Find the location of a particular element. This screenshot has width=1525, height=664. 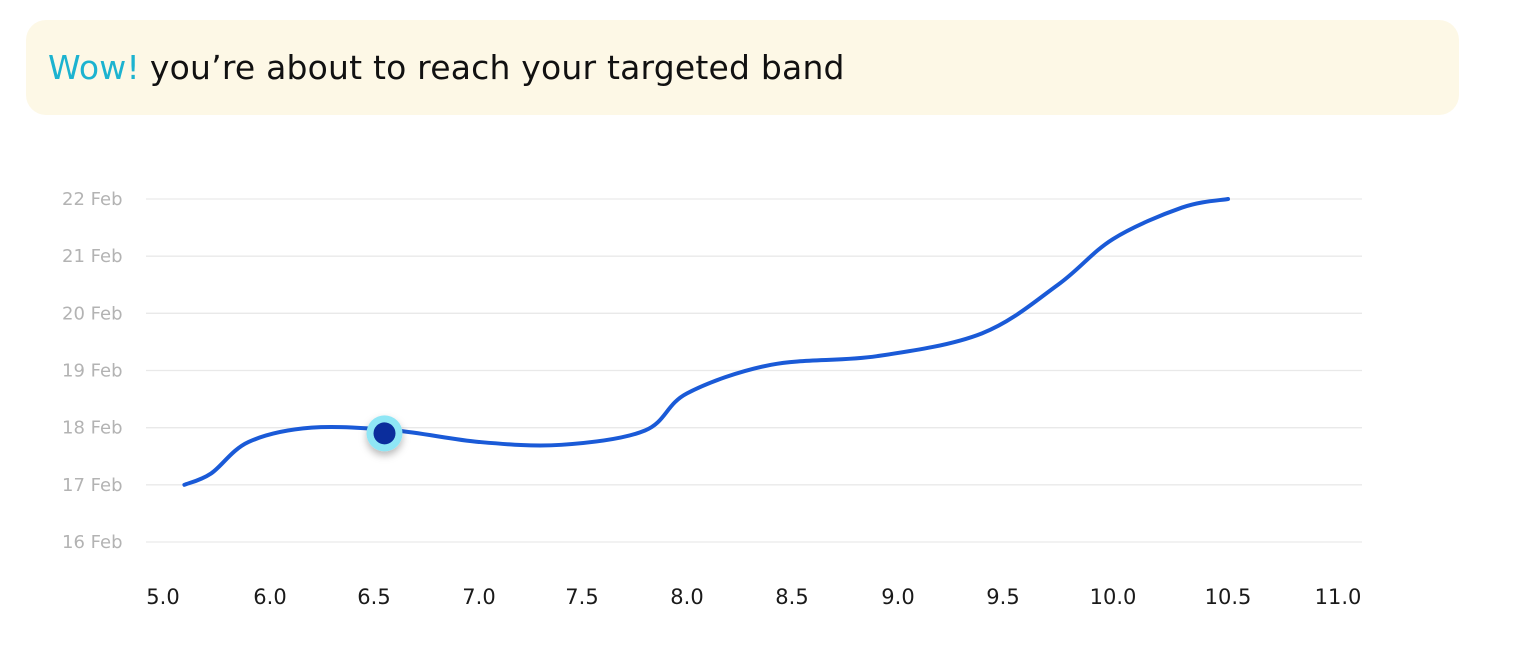

marker-dot is located at coordinates (384, 433).